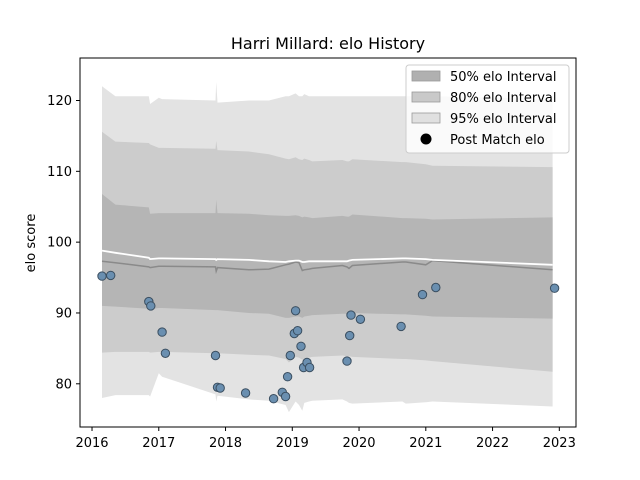 Image resolution: width=640 pixels, height=480 pixels. Describe the element at coordinates (225, 443) in the screenshot. I see `x-tick-label: 2018` at that location.